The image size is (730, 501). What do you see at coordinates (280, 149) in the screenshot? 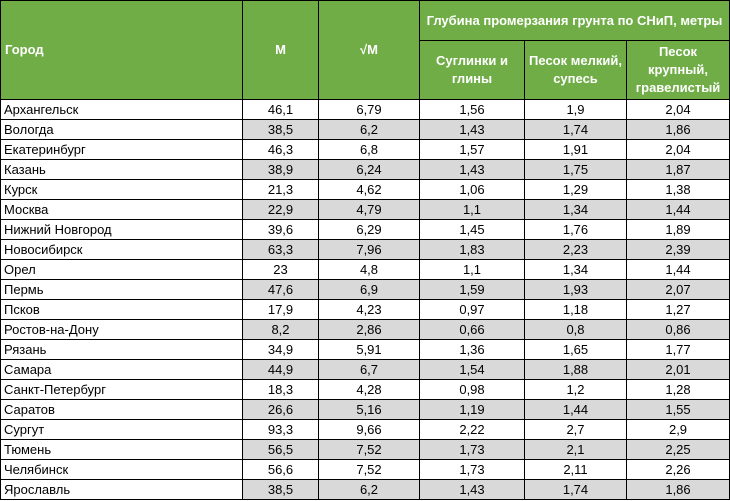
I see `m-cell: 46,3` at bounding box center [280, 149].